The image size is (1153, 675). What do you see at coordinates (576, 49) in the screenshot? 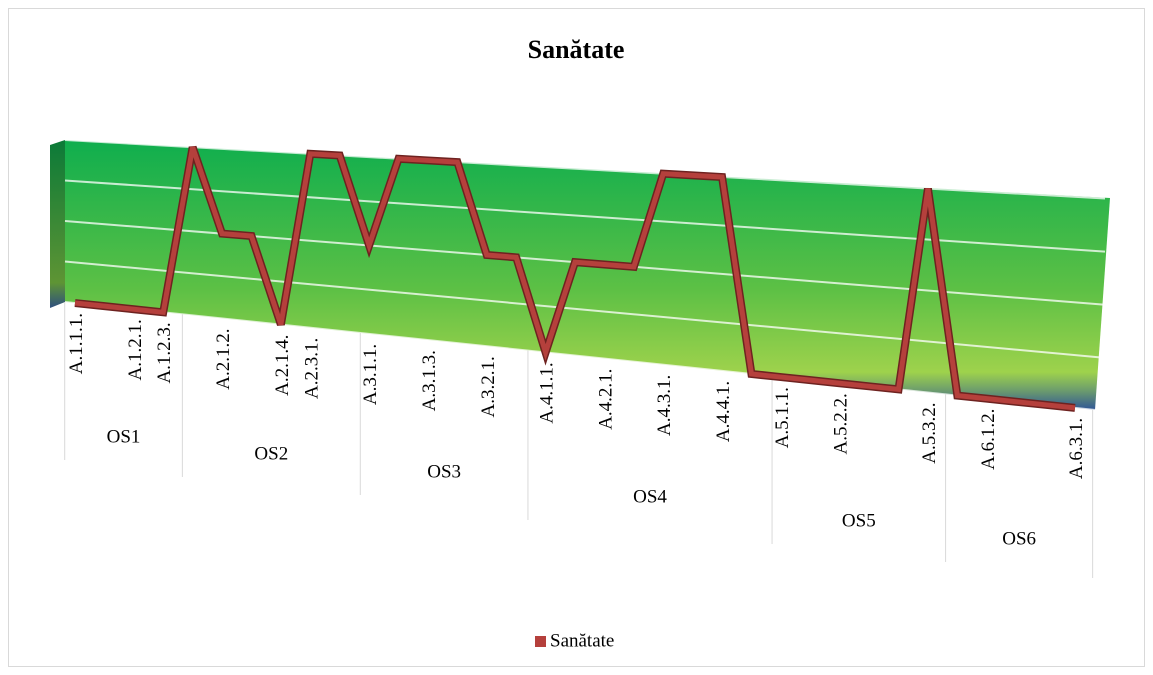
I see `chart-title: Sanătate` at bounding box center [576, 49].